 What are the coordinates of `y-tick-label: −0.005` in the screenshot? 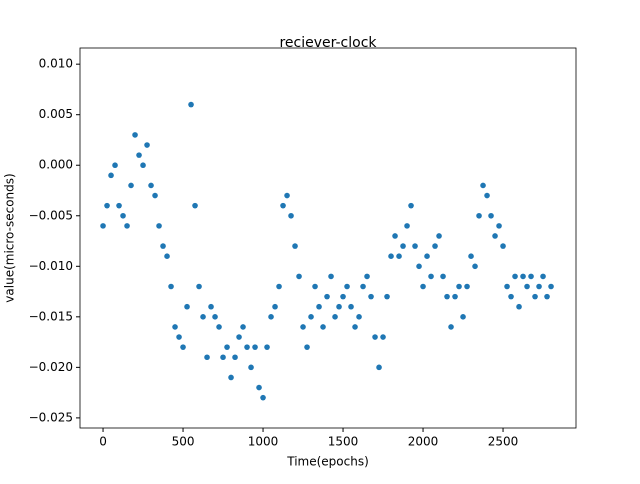 It's located at (51, 215).